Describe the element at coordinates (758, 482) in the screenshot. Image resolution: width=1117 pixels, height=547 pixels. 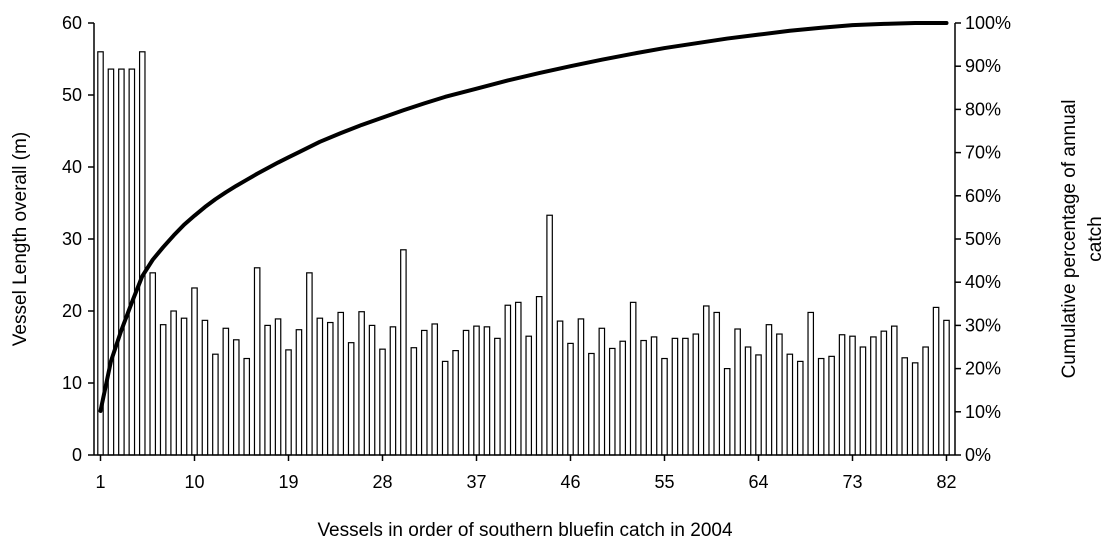
I see `x-tick-label: 64` at that location.